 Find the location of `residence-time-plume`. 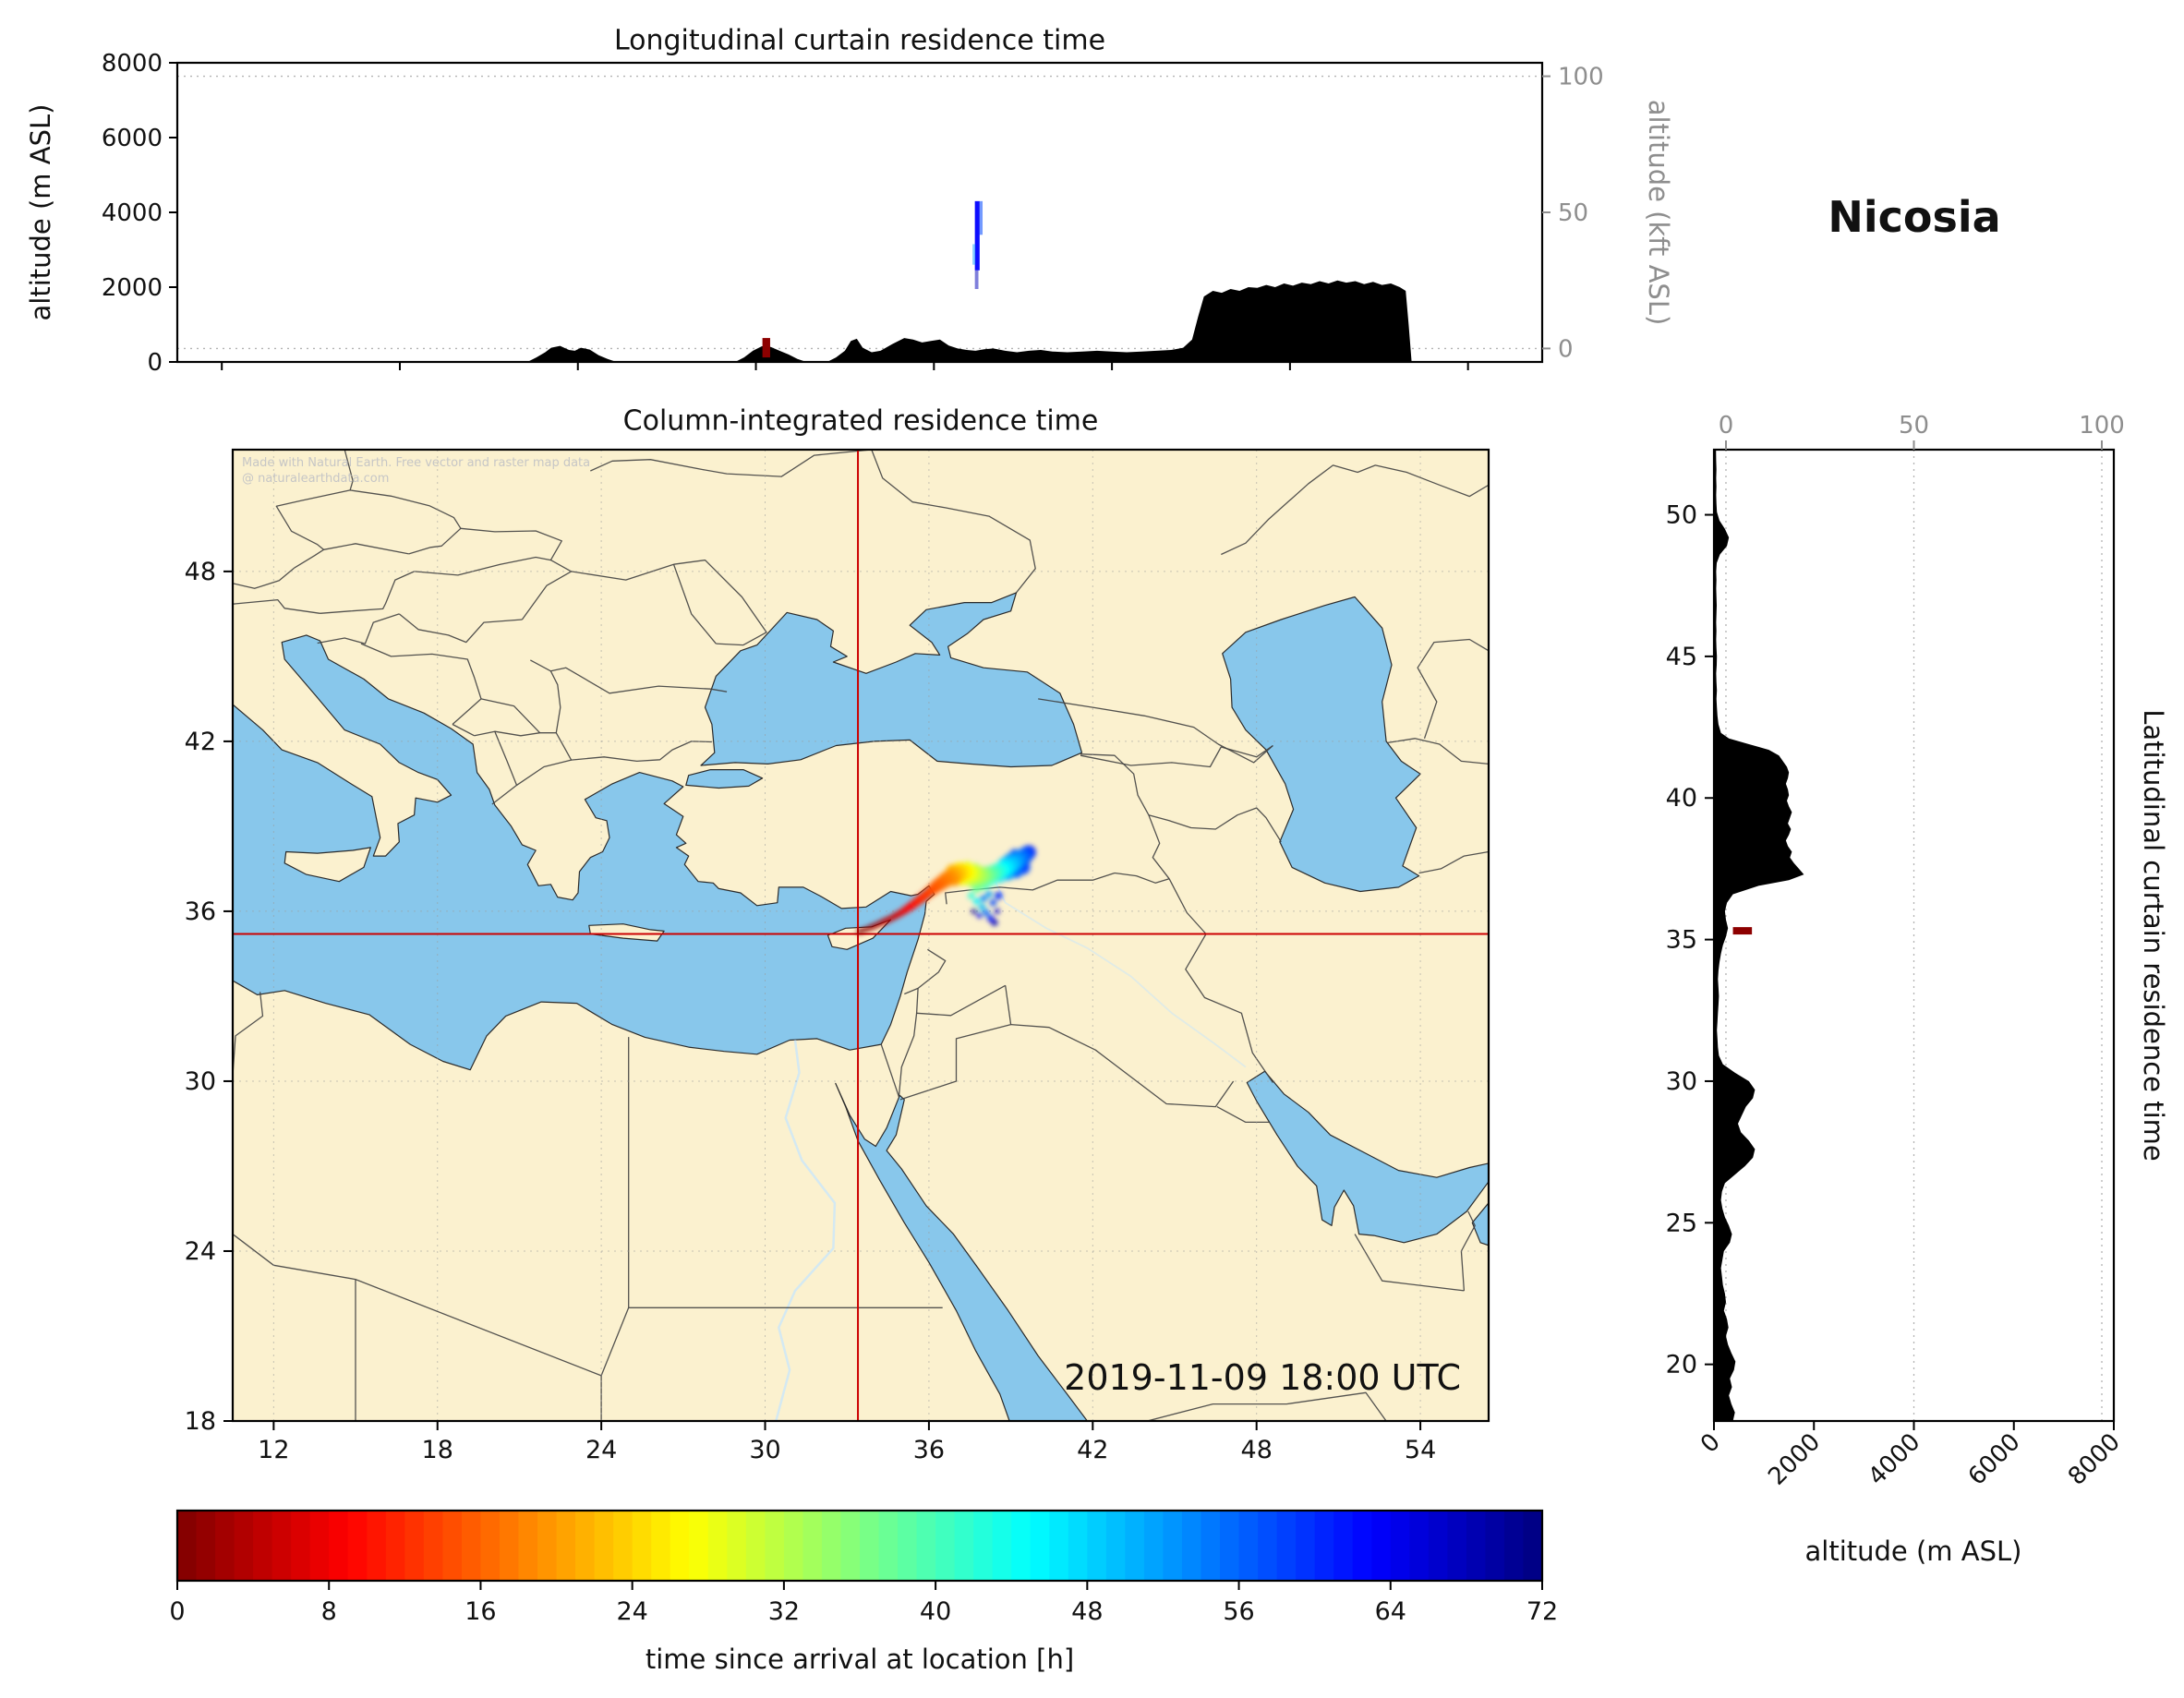

residence-time-plume is located at coordinates (946, 889).